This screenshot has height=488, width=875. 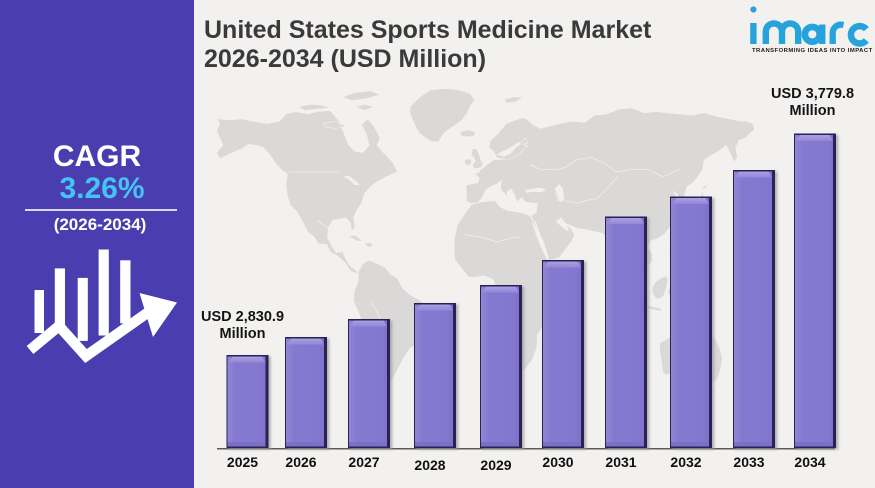 What do you see at coordinates (242, 462) in the screenshot?
I see `svg-text: 2025` at bounding box center [242, 462].